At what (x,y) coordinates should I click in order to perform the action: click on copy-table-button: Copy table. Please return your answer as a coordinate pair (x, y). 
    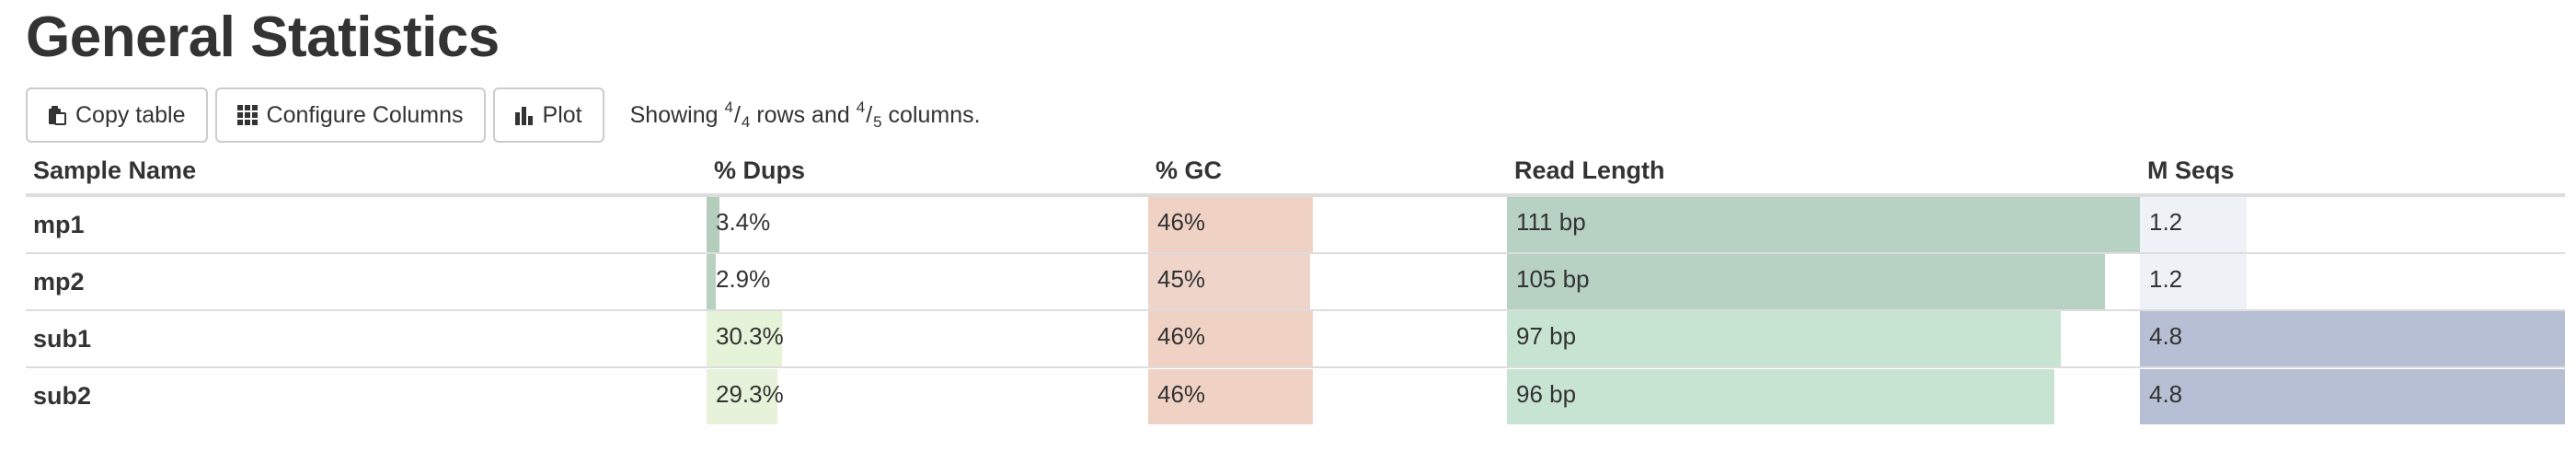
    Looking at the image, I should click on (117, 115).